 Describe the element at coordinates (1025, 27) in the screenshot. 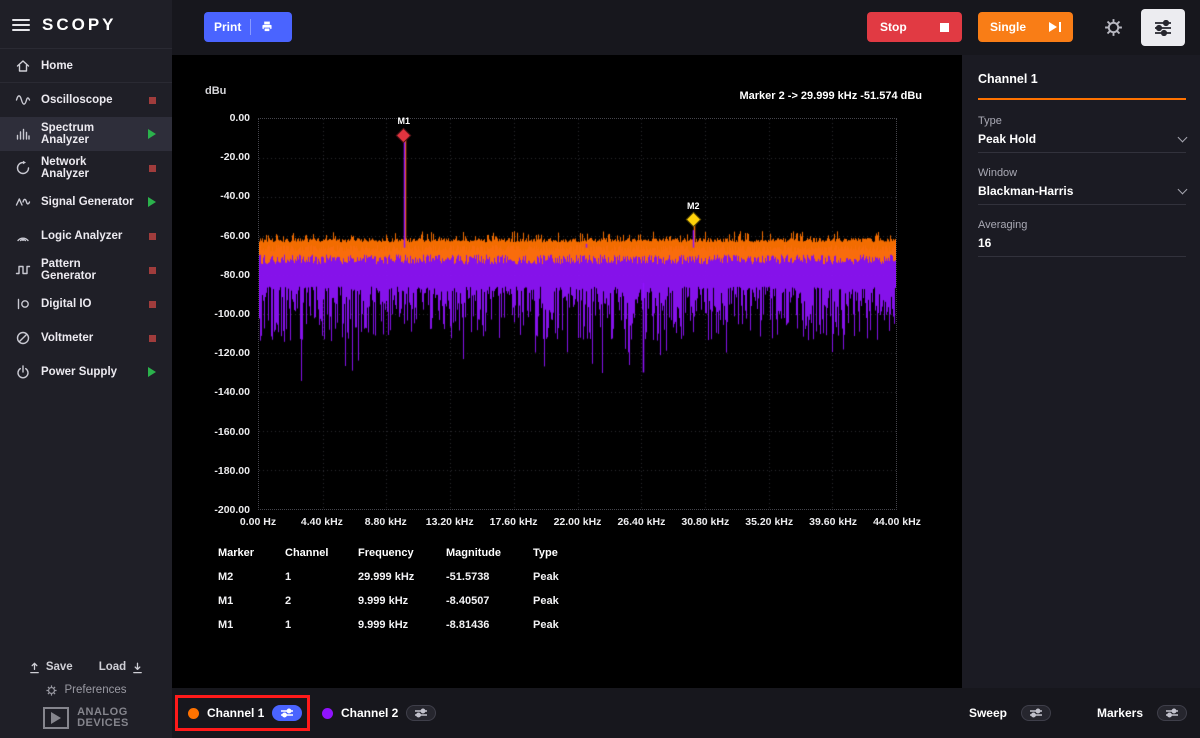

I see `single-button: Single` at that location.